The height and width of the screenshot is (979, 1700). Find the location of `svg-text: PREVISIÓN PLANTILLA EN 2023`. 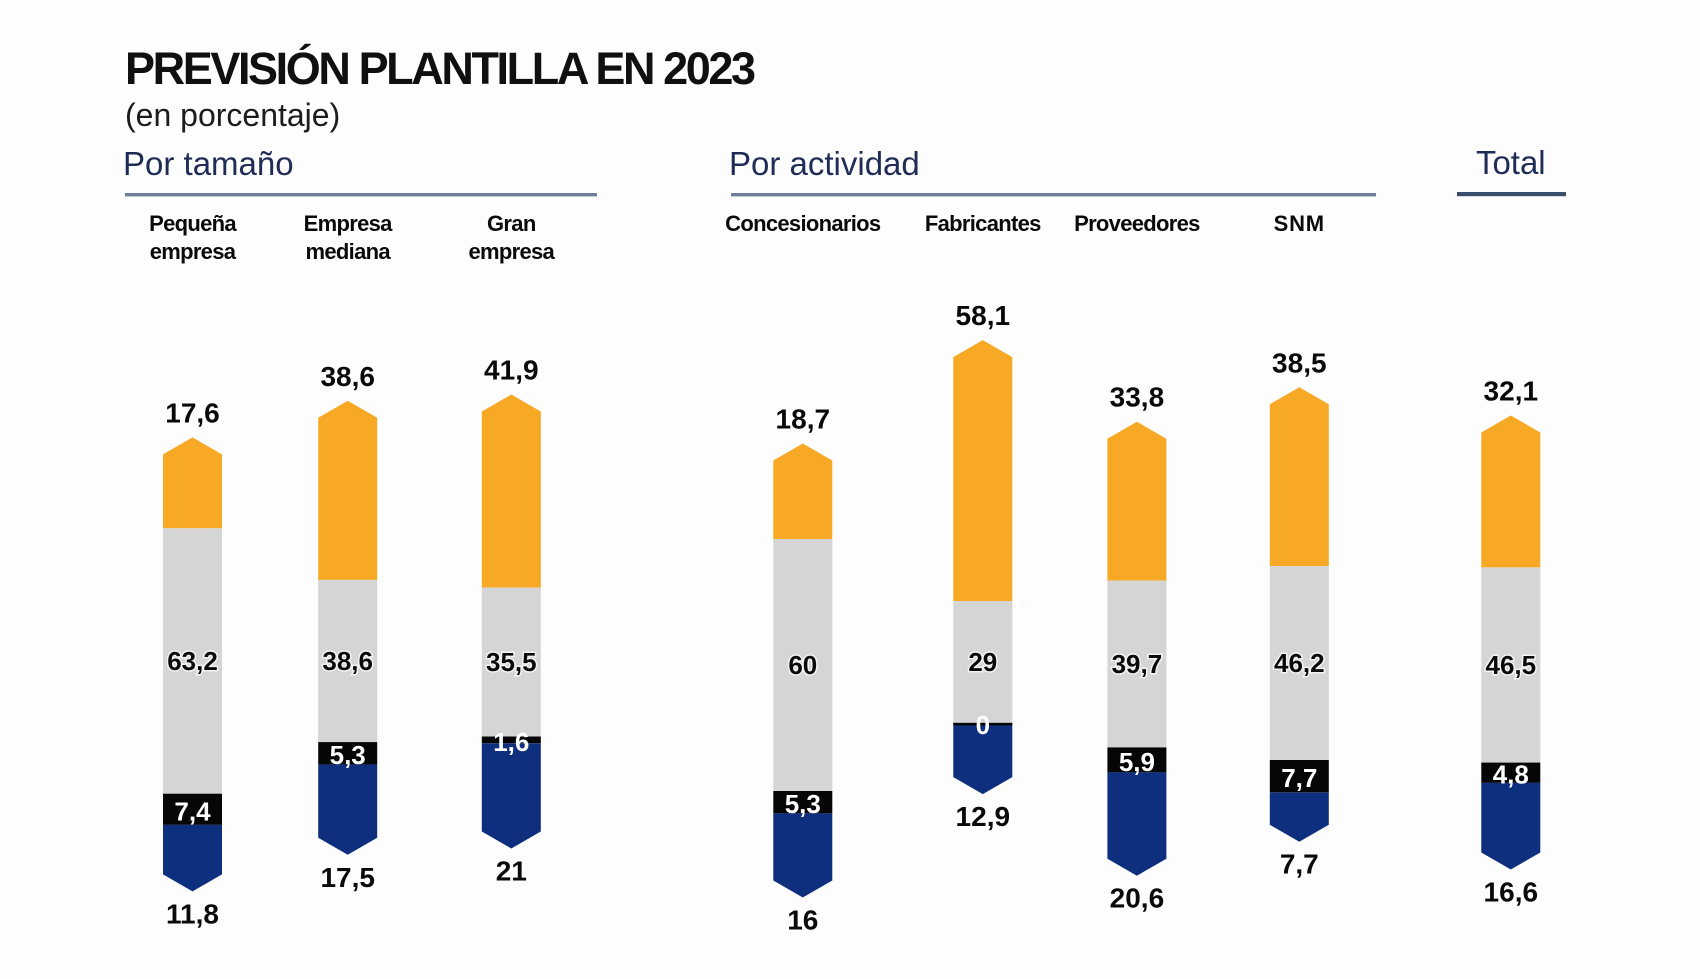

svg-text: PREVISIÓN PLANTILLA EN 2023 is located at coordinates (440, 68).